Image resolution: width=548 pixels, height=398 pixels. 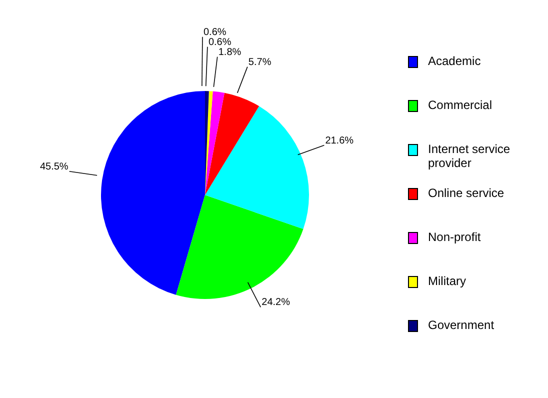 I want to click on legend-label: Government, so click(x=461, y=325).